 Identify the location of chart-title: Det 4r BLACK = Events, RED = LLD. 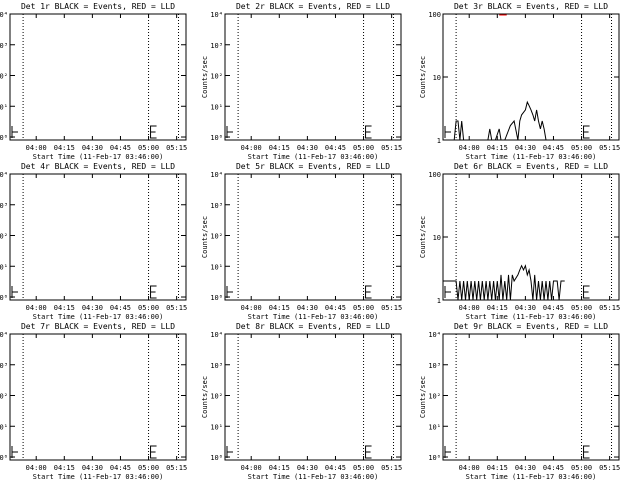
(98, 166).